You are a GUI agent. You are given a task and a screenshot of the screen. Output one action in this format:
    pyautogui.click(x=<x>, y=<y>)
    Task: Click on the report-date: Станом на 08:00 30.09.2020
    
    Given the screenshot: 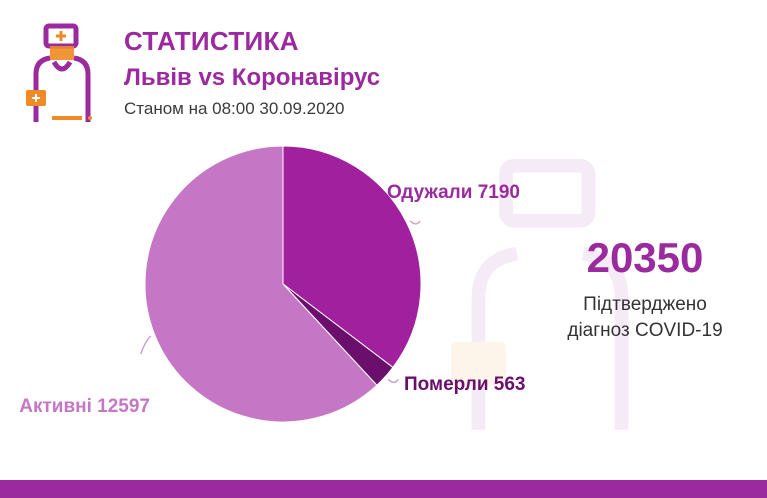 What is the action you would take?
    pyautogui.click(x=234, y=108)
    